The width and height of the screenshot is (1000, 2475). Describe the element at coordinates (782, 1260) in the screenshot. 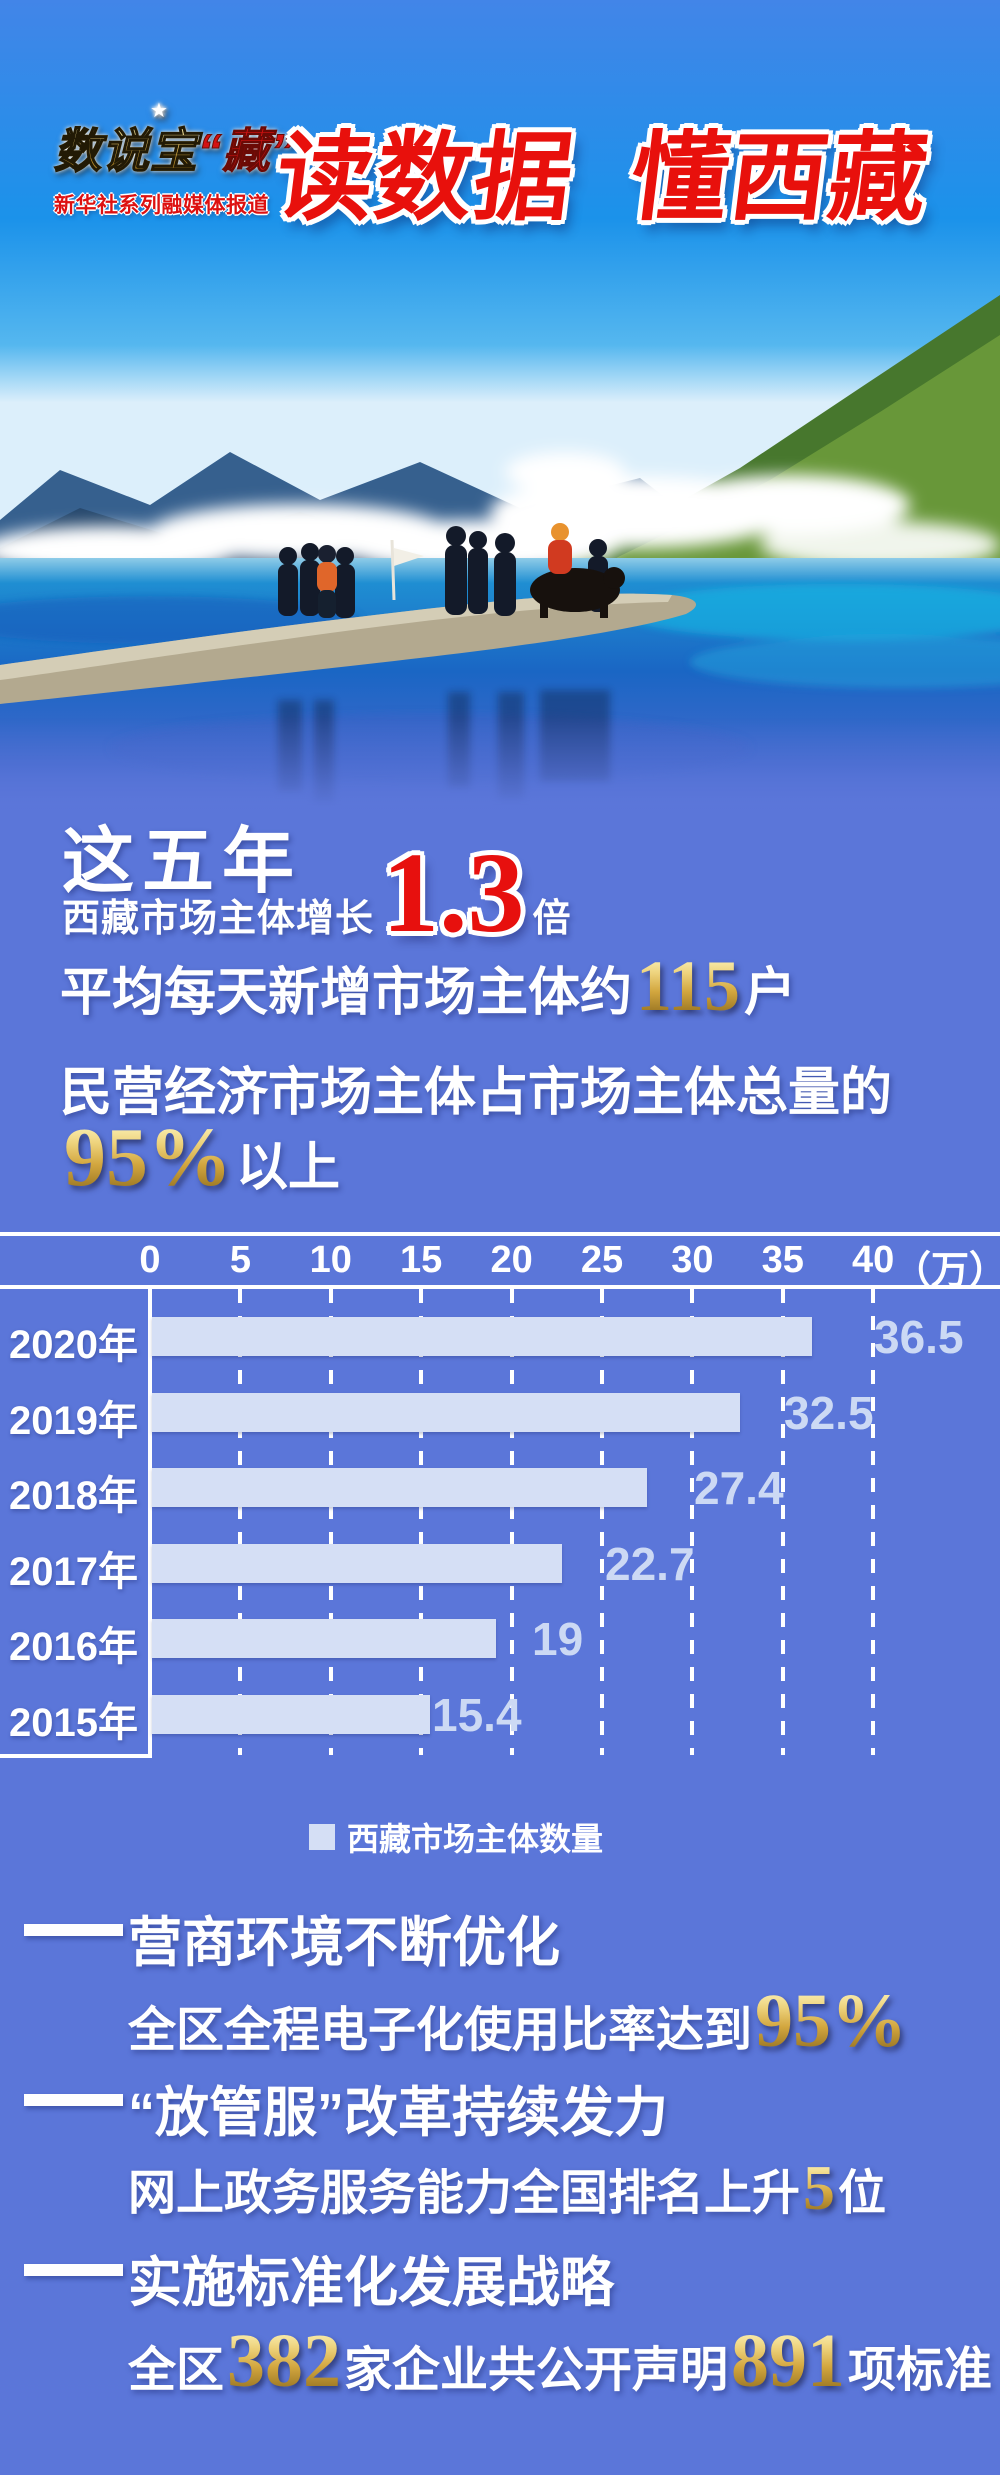

I see `x-tick-label: 35` at that location.